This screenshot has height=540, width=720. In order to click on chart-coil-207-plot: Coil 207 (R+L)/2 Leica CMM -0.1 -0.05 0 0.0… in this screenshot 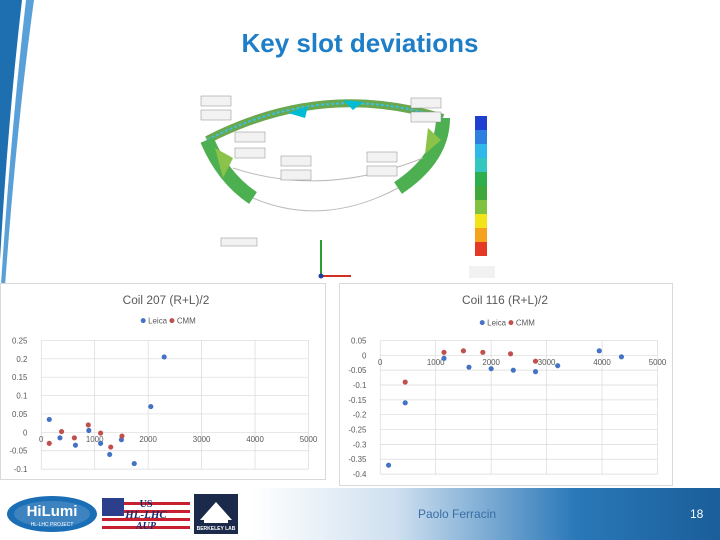, I will do `click(163, 383)`.